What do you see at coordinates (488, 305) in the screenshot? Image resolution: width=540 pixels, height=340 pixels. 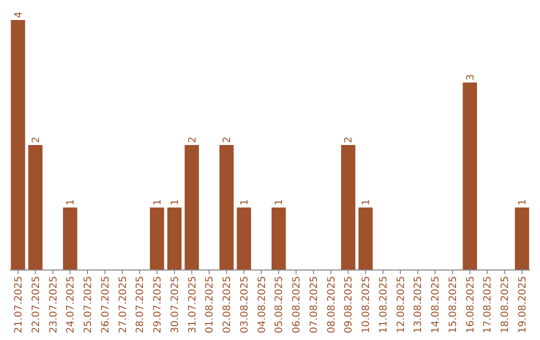 I see `x-tick-label: 17.08.2025` at bounding box center [488, 305].